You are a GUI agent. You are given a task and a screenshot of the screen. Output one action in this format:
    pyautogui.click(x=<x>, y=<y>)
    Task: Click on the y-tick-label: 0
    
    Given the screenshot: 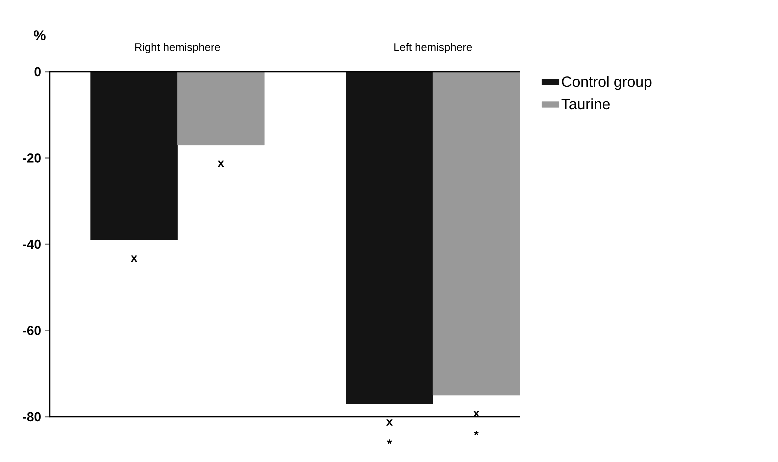 What is the action you would take?
    pyautogui.click(x=37, y=72)
    